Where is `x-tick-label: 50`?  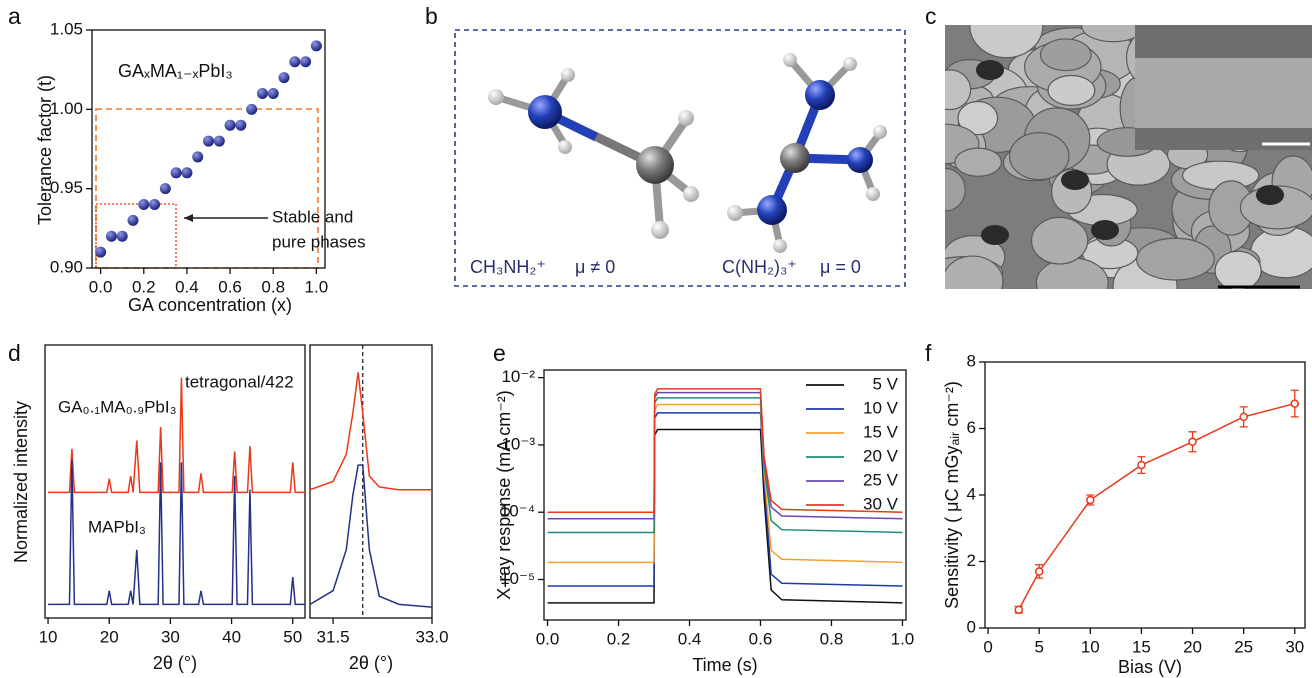
x-tick-label: 50 is located at coordinates (292, 636).